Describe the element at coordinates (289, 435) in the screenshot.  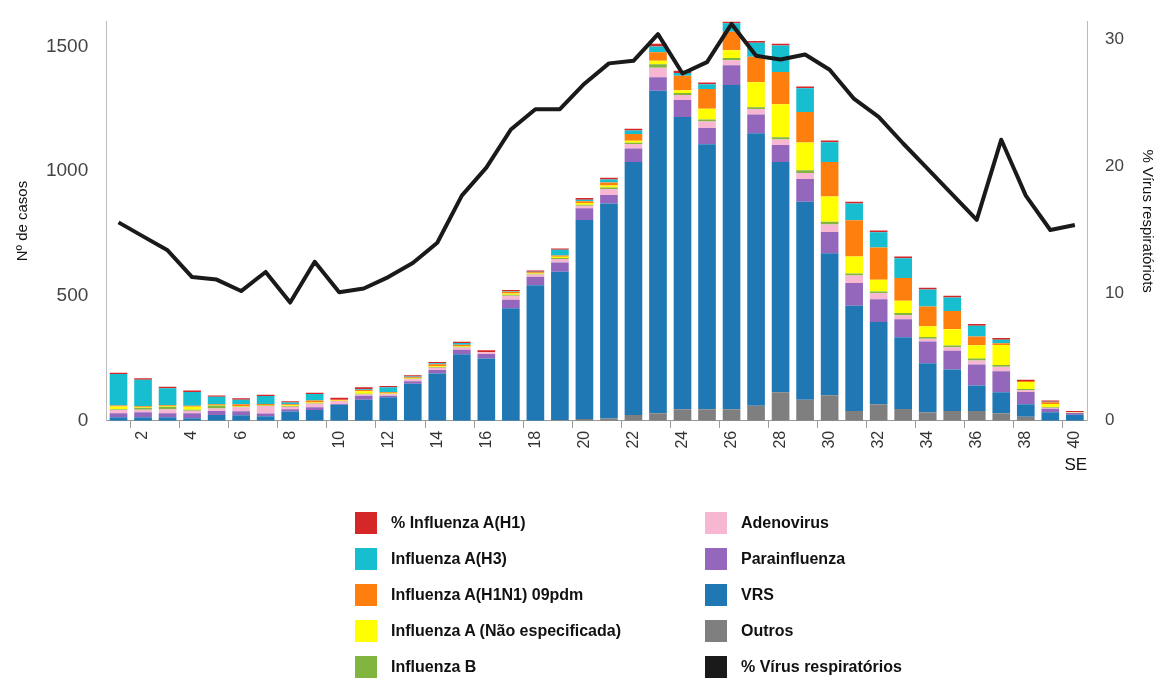
I see `x-tick-label: 8` at that location.